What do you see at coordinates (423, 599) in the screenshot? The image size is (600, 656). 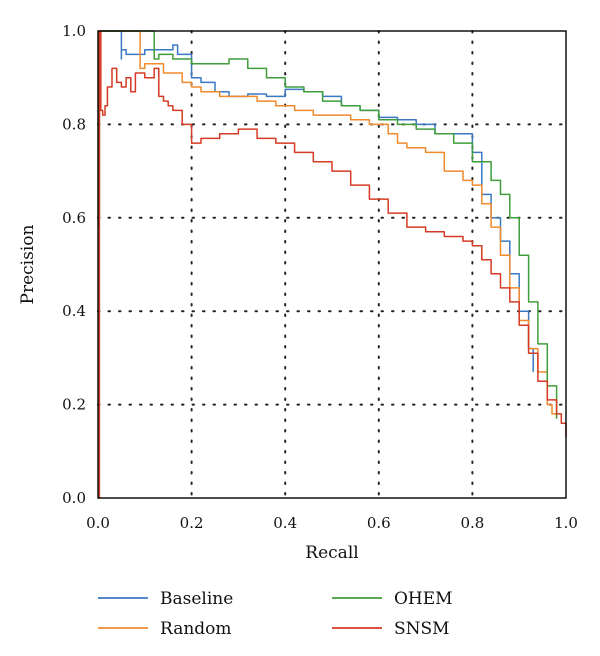 I see `legend-label: OHEM` at bounding box center [423, 599].